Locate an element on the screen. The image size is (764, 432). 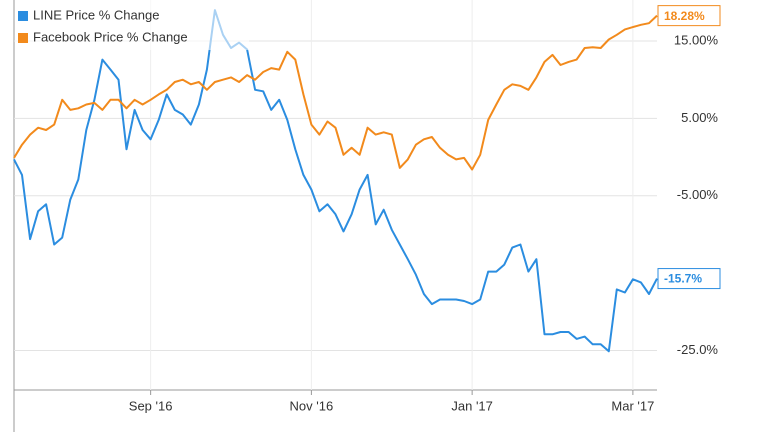
end-label: 18.28% is located at coordinates (684, 16).